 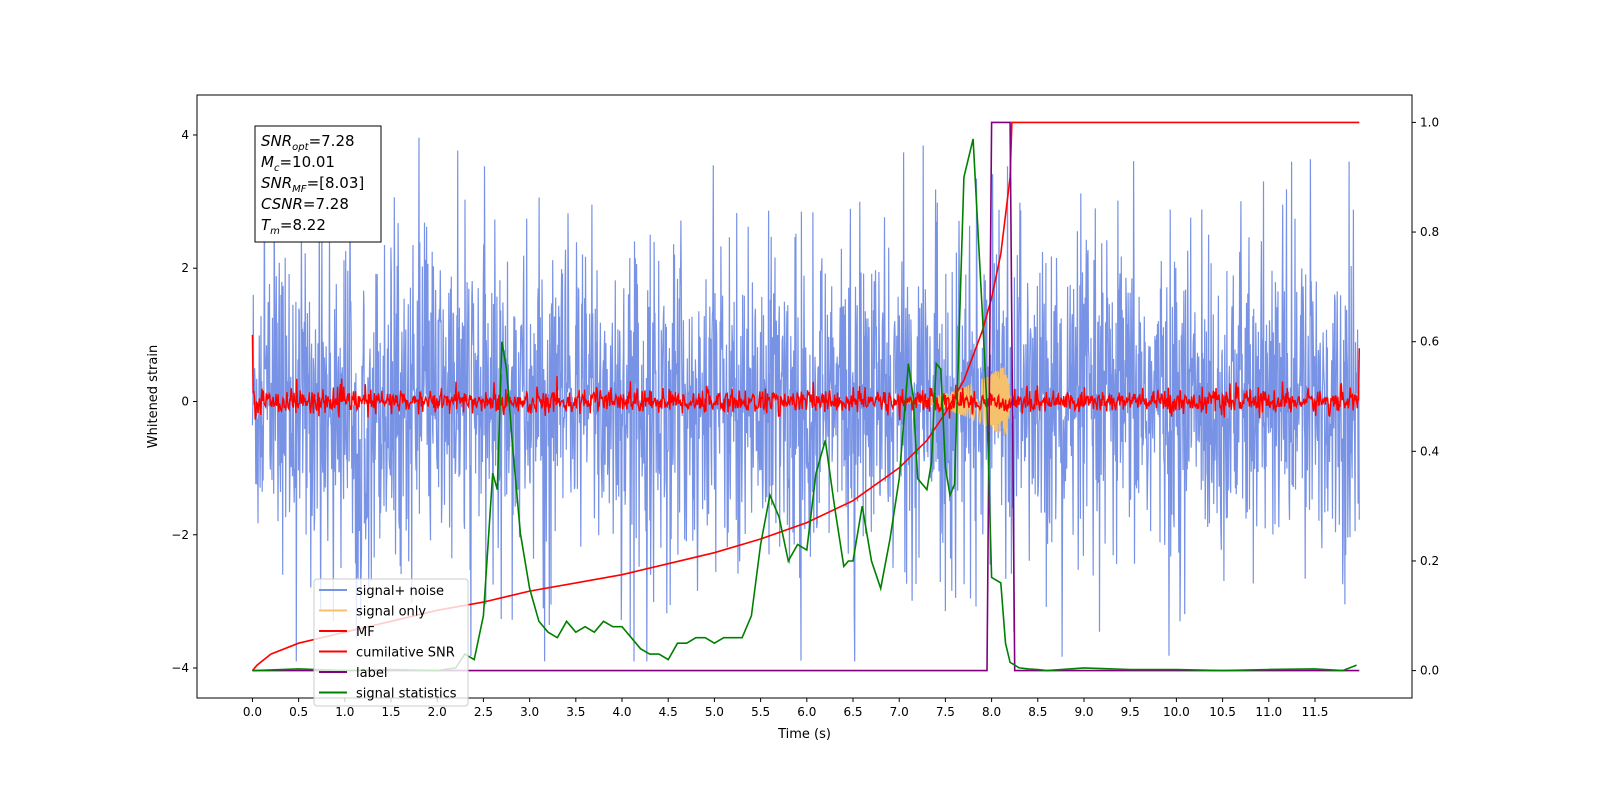 I want to click on y-axis-label: Whitened strain, so click(x=153, y=396).